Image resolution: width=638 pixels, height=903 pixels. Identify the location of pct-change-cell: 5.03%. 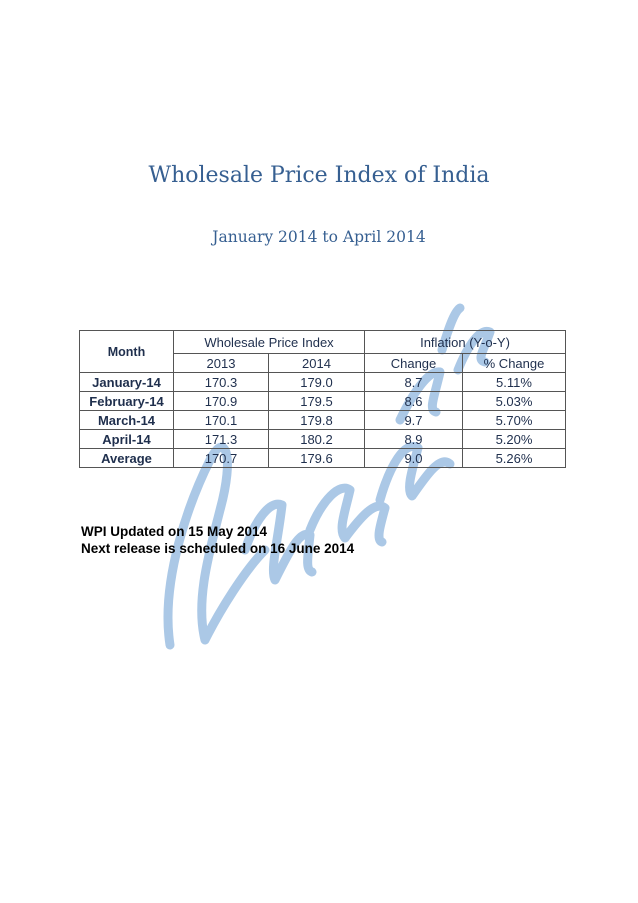
(514, 401).